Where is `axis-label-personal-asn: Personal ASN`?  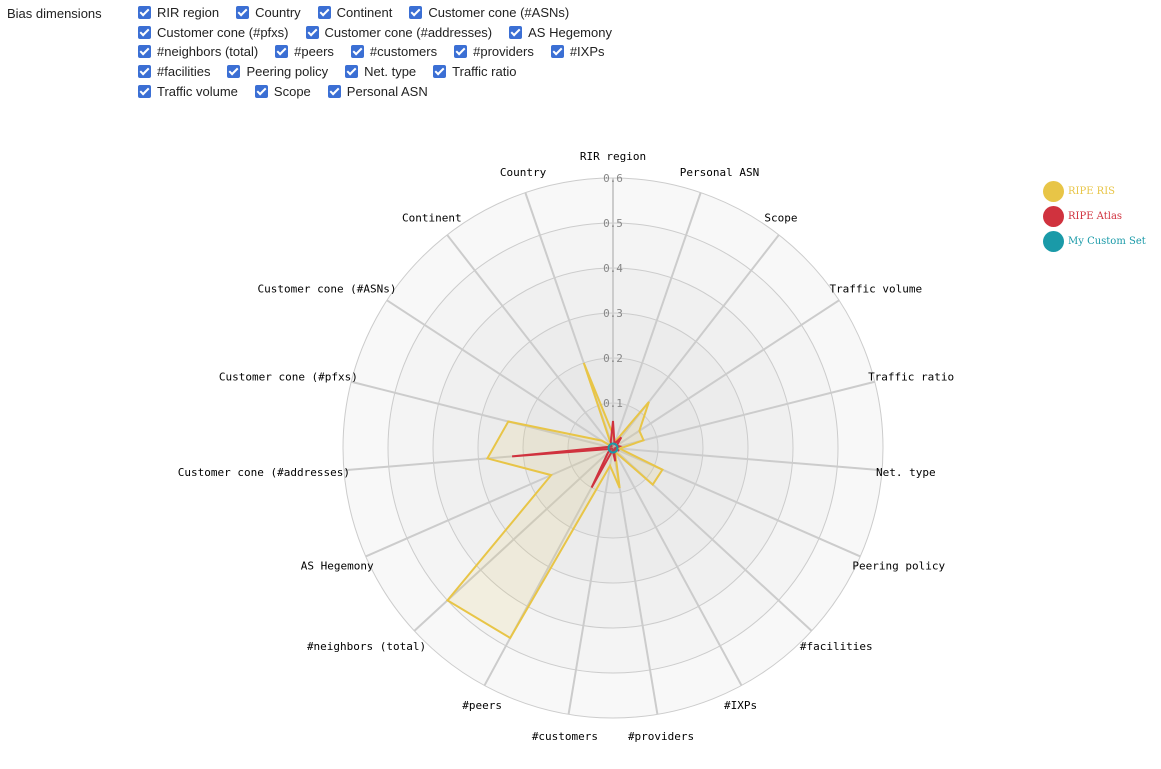 axis-label-personal-asn: Personal ASN is located at coordinates (719, 172).